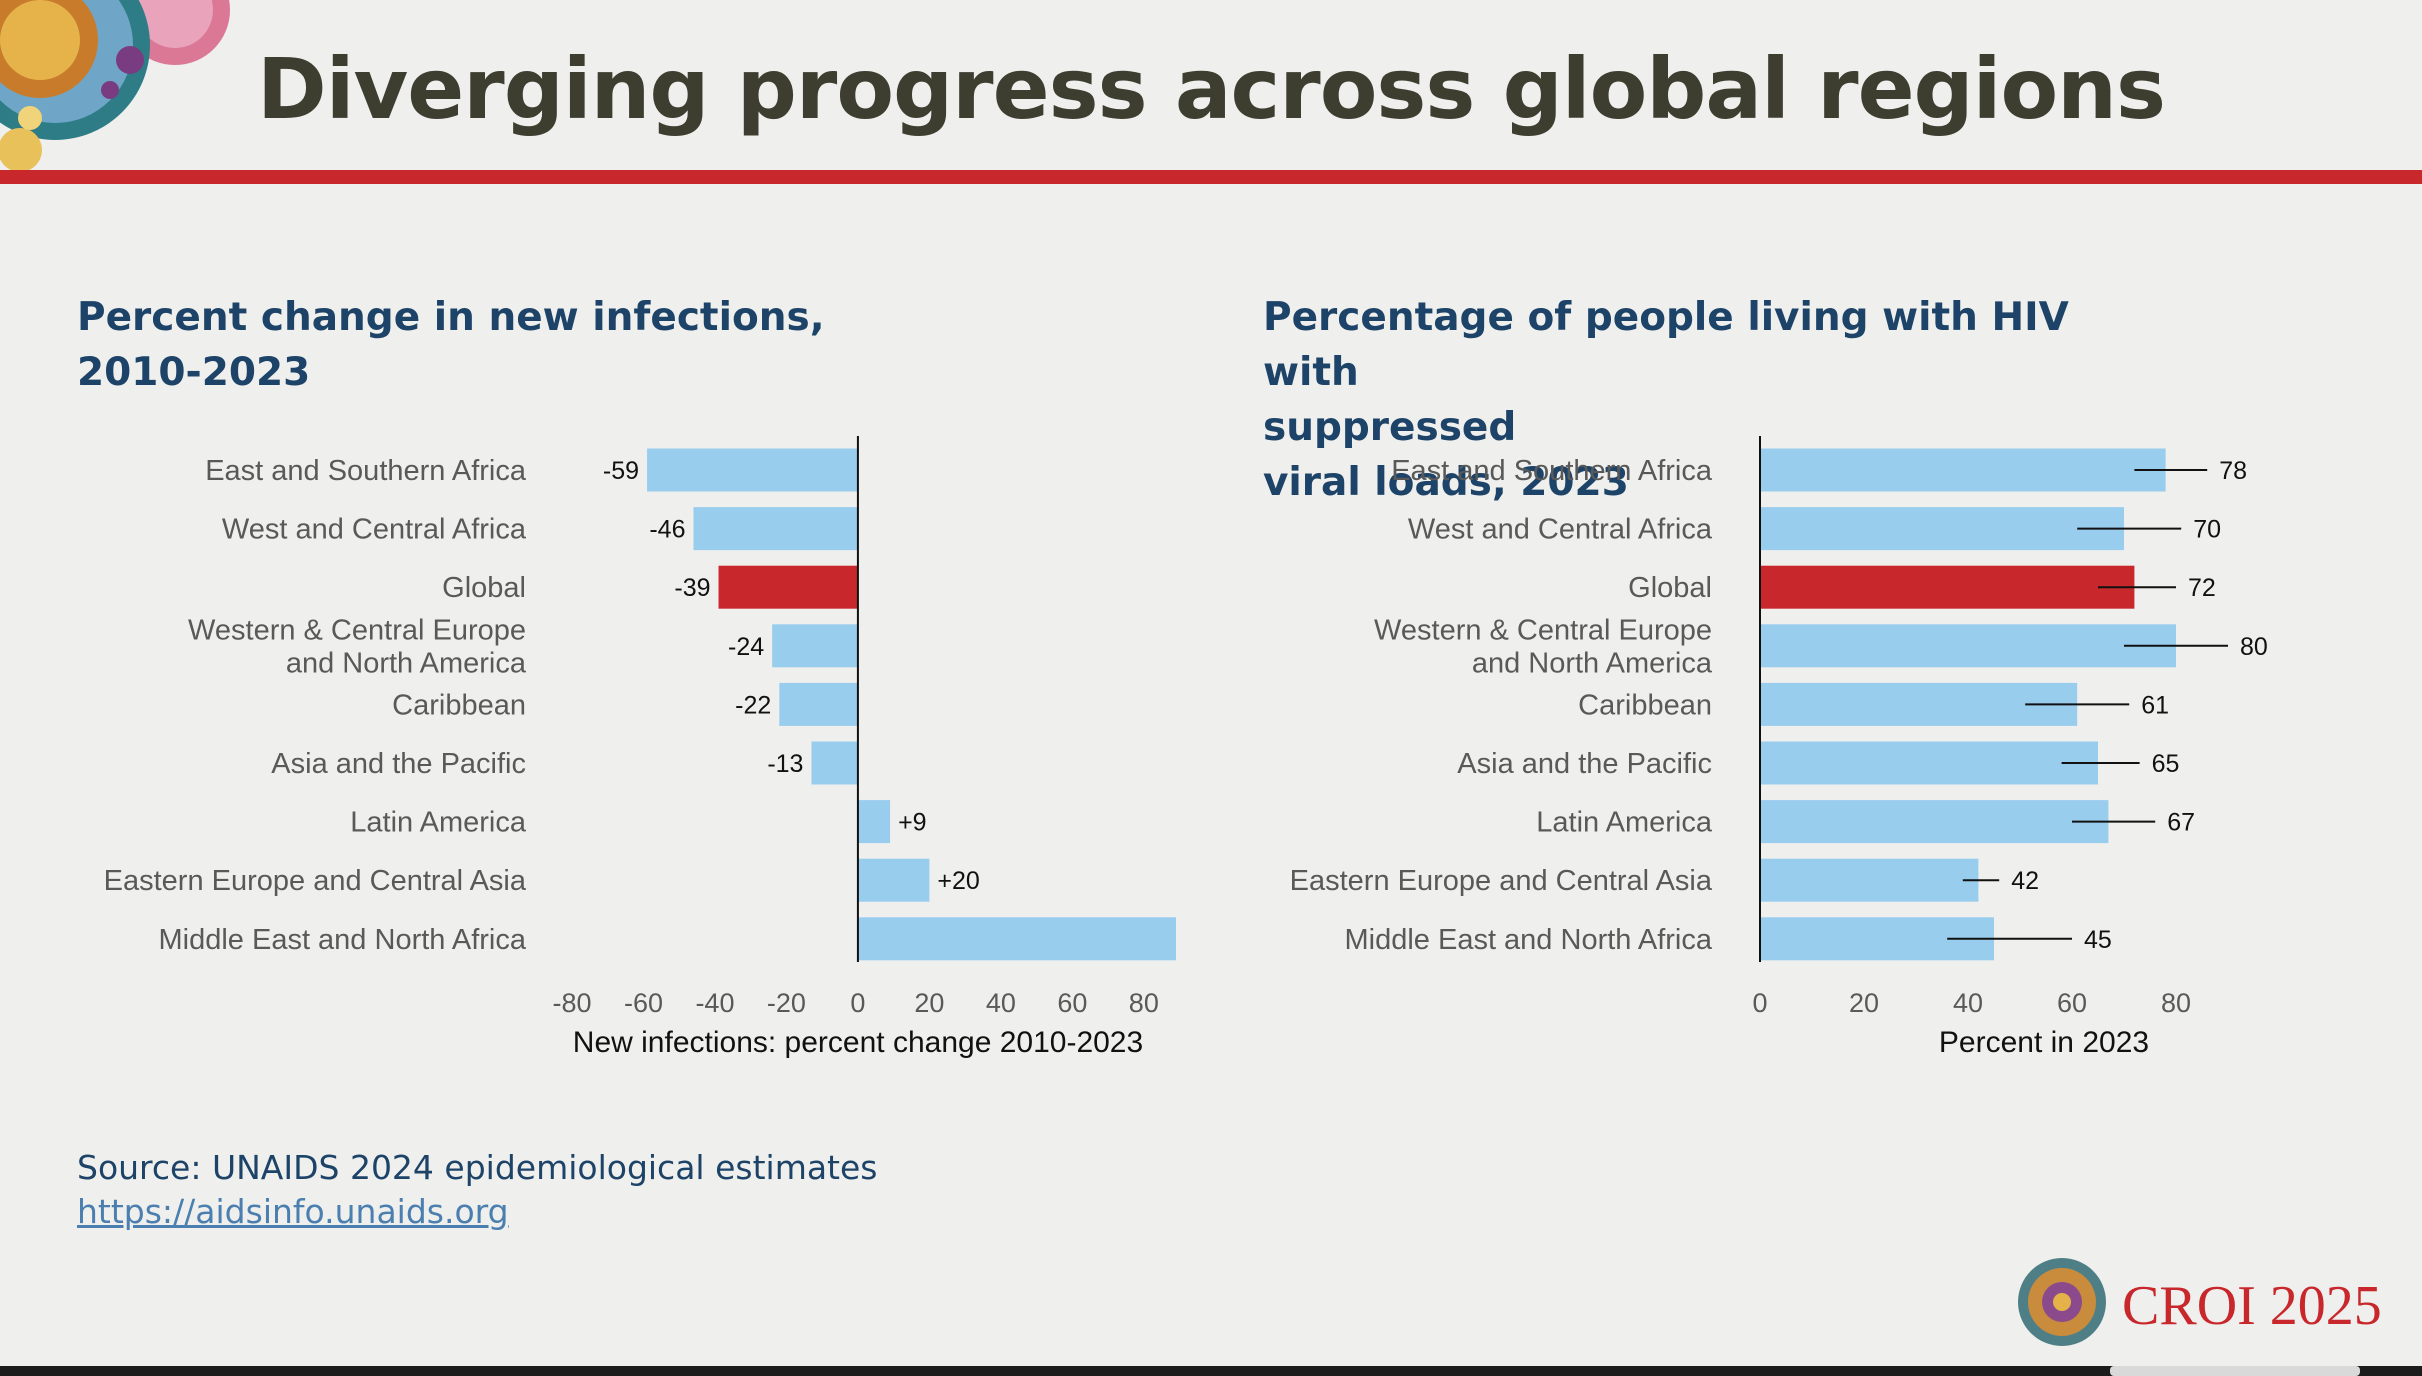  What do you see at coordinates (714, 1003) in the screenshot?
I see `tick-label: -40` at bounding box center [714, 1003].